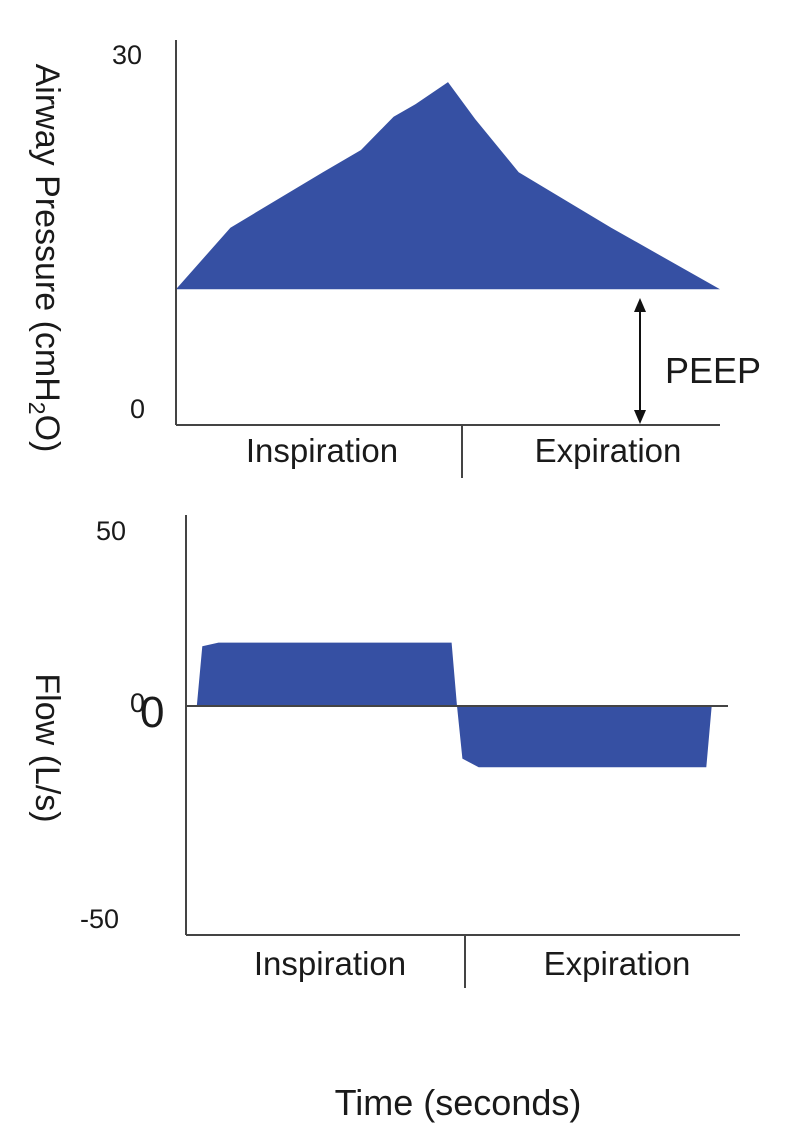 This screenshot has width=788, height=1138. What do you see at coordinates (454, 705) in the screenshot?
I see `flow-area` at bounding box center [454, 705].